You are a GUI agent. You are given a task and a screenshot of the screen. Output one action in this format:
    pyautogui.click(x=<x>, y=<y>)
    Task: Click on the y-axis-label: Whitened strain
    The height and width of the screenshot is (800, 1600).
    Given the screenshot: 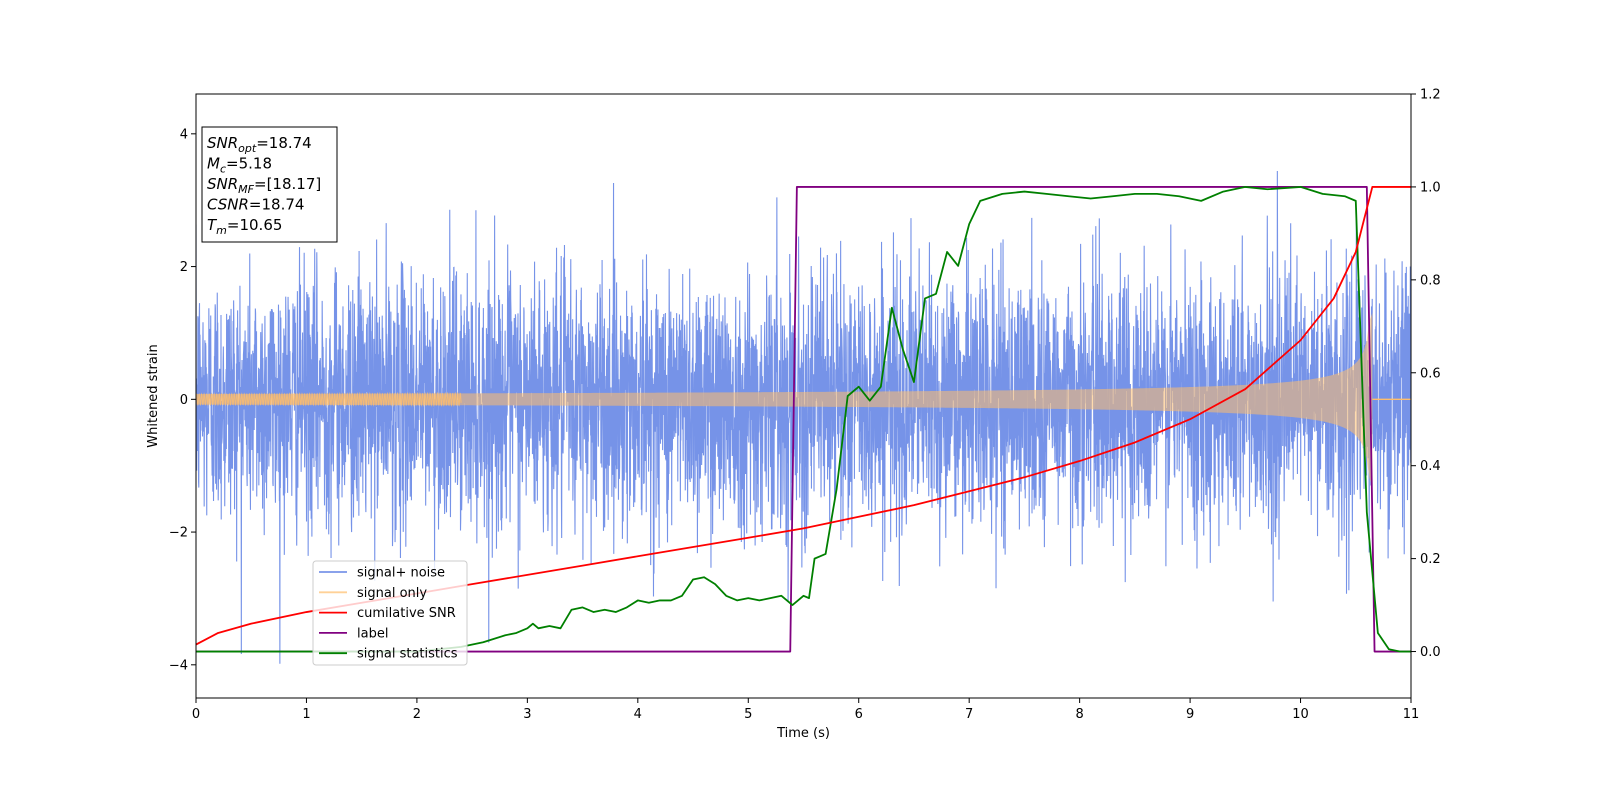 What is the action you would take?
    pyautogui.click(x=153, y=395)
    